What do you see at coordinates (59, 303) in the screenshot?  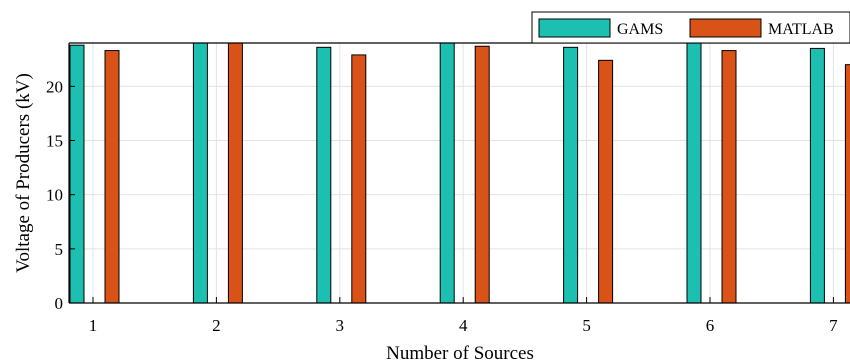 I see `y-tick-label: 0` at bounding box center [59, 303].